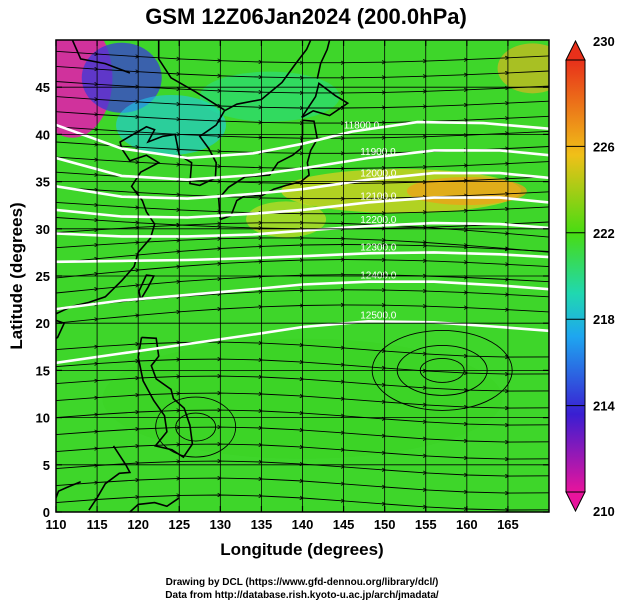  Describe the element at coordinates (604, 406) in the screenshot. I see `colorbar-tick-label: 214` at that location.